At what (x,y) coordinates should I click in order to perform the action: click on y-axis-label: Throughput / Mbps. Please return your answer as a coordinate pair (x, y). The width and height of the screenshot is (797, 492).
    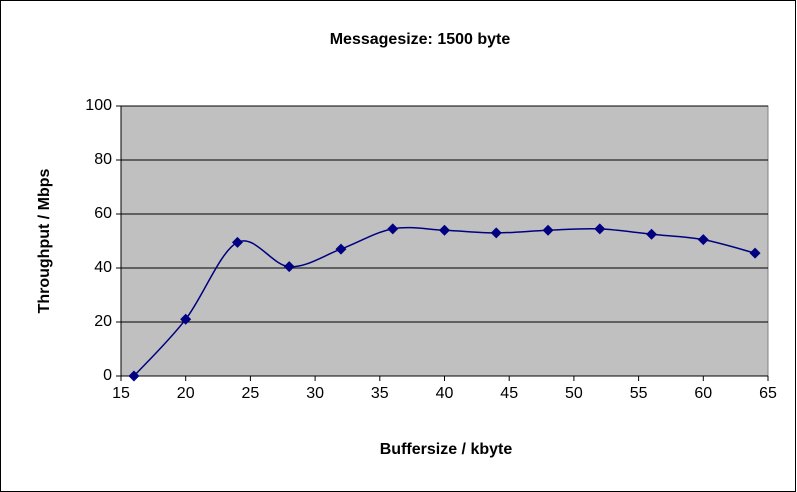
    Looking at the image, I should click on (44, 240).